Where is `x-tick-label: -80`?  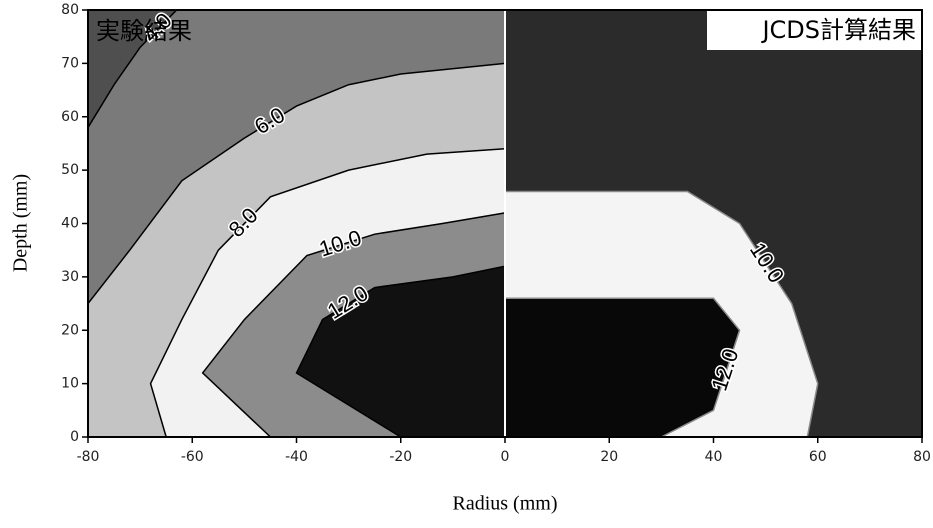 x-tick-label: -80 is located at coordinates (88, 457).